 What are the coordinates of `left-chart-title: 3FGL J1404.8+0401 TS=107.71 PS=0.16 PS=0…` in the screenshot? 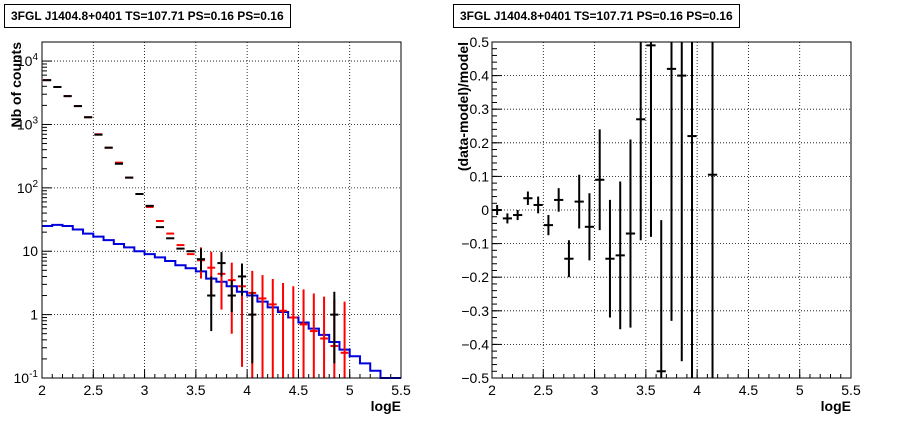 It's located at (147, 16).